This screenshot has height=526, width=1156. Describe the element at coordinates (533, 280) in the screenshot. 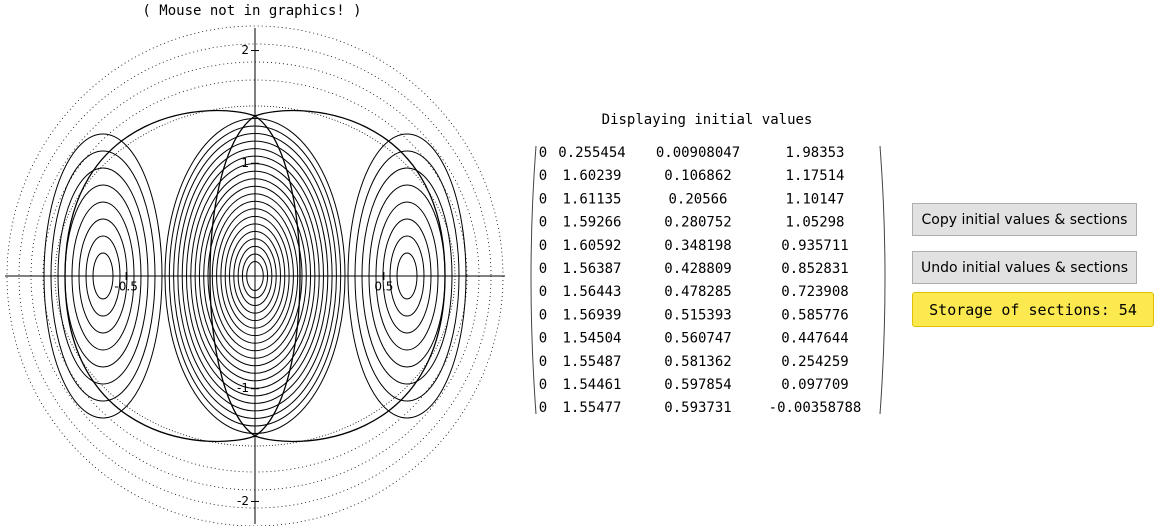

I see `matrix-paren-left` at that location.